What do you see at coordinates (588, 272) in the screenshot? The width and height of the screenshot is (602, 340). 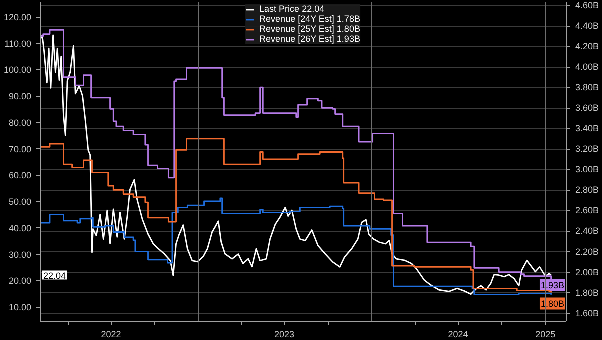 I see `y2-tick-label: 2.00B` at bounding box center [588, 272].